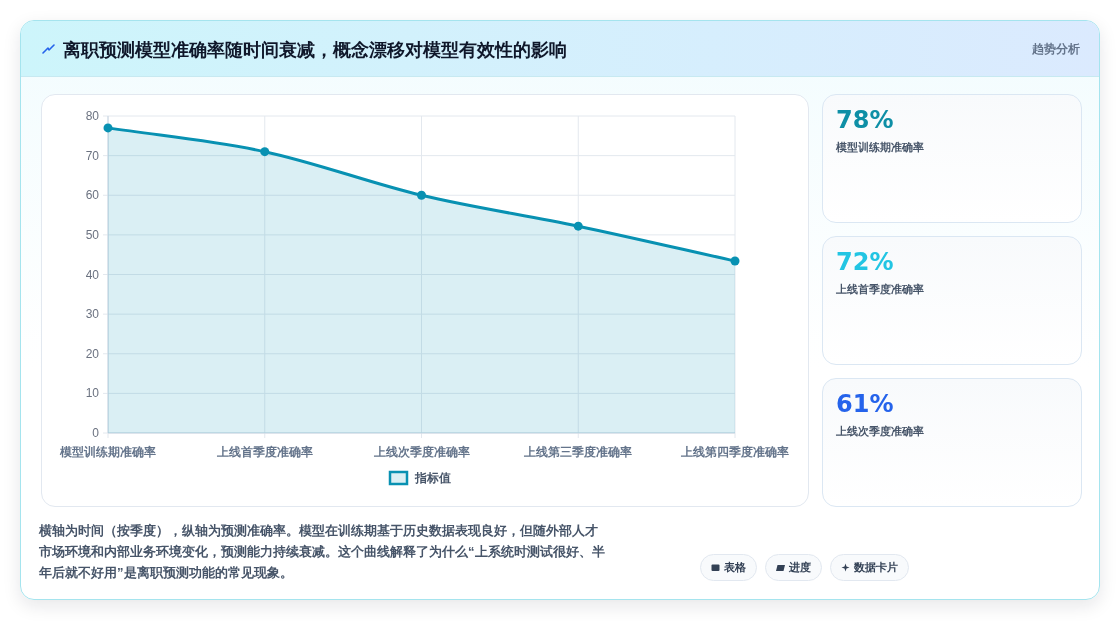 This screenshot has height=621, width=1120. Describe the element at coordinates (735, 567) in the screenshot. I see `text: 表格` at that location.